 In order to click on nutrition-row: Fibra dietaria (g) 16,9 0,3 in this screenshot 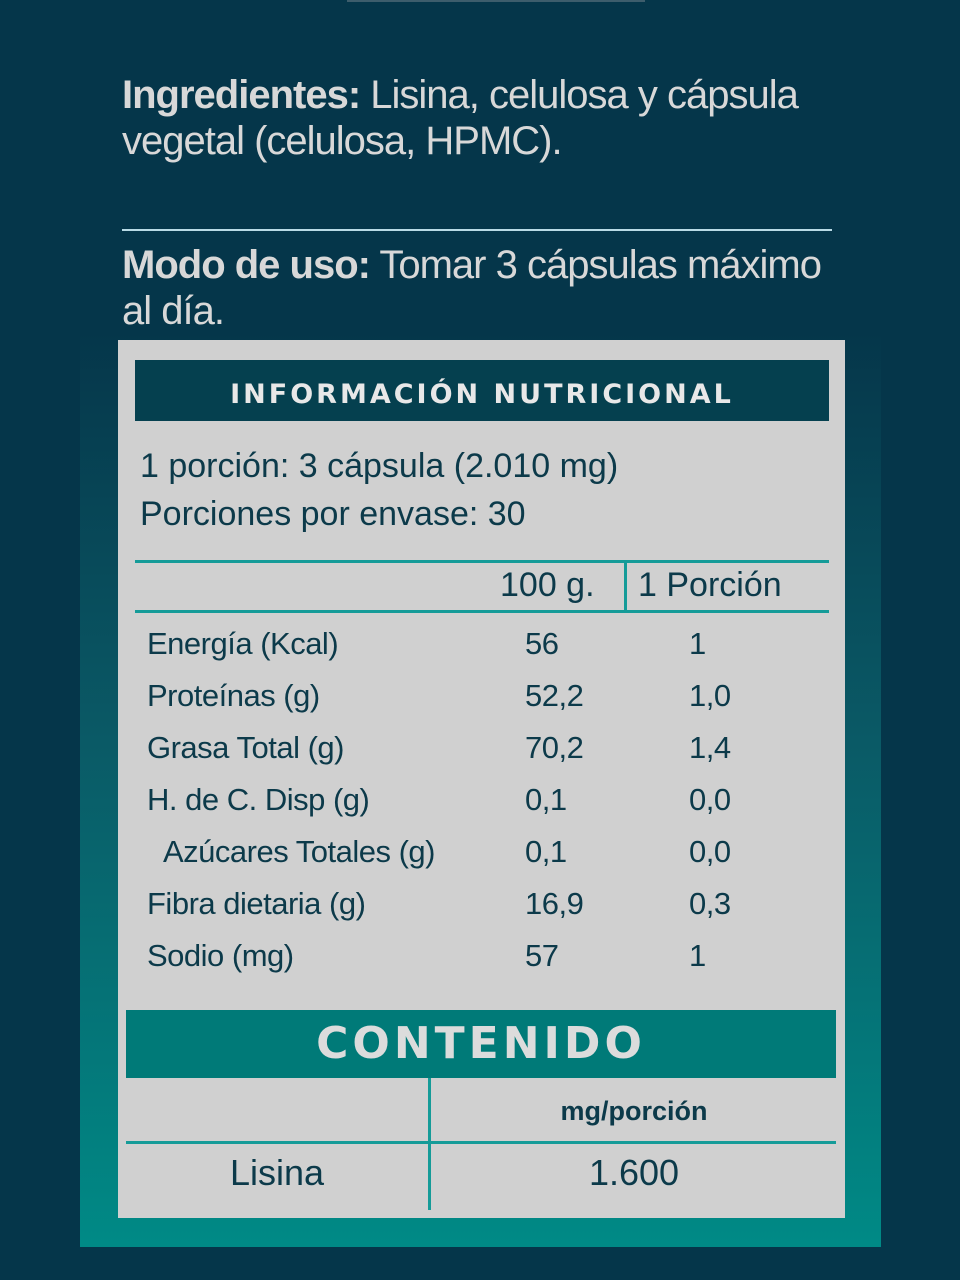, I will do `click(497, 912)`.